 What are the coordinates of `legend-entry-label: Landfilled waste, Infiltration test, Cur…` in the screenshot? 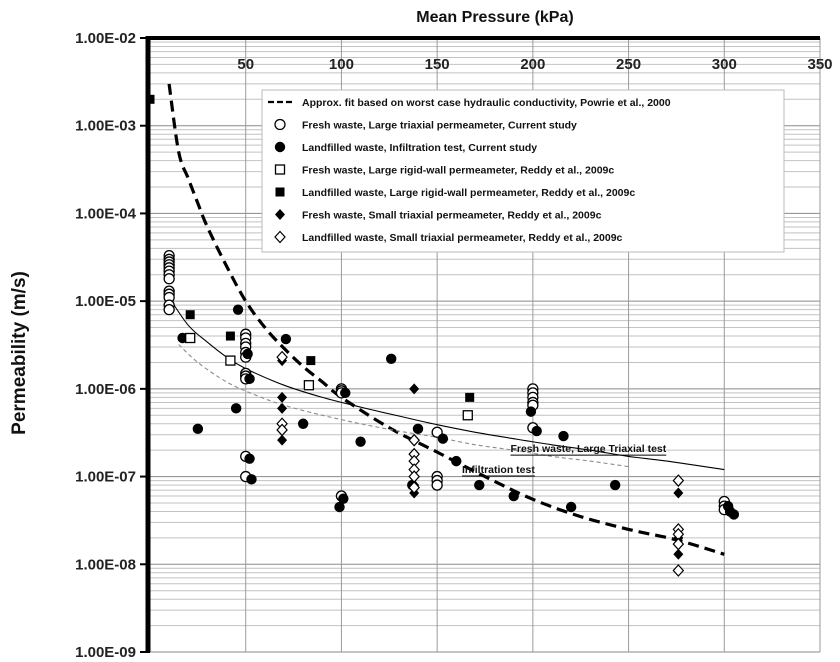 It's located at (419, 148).